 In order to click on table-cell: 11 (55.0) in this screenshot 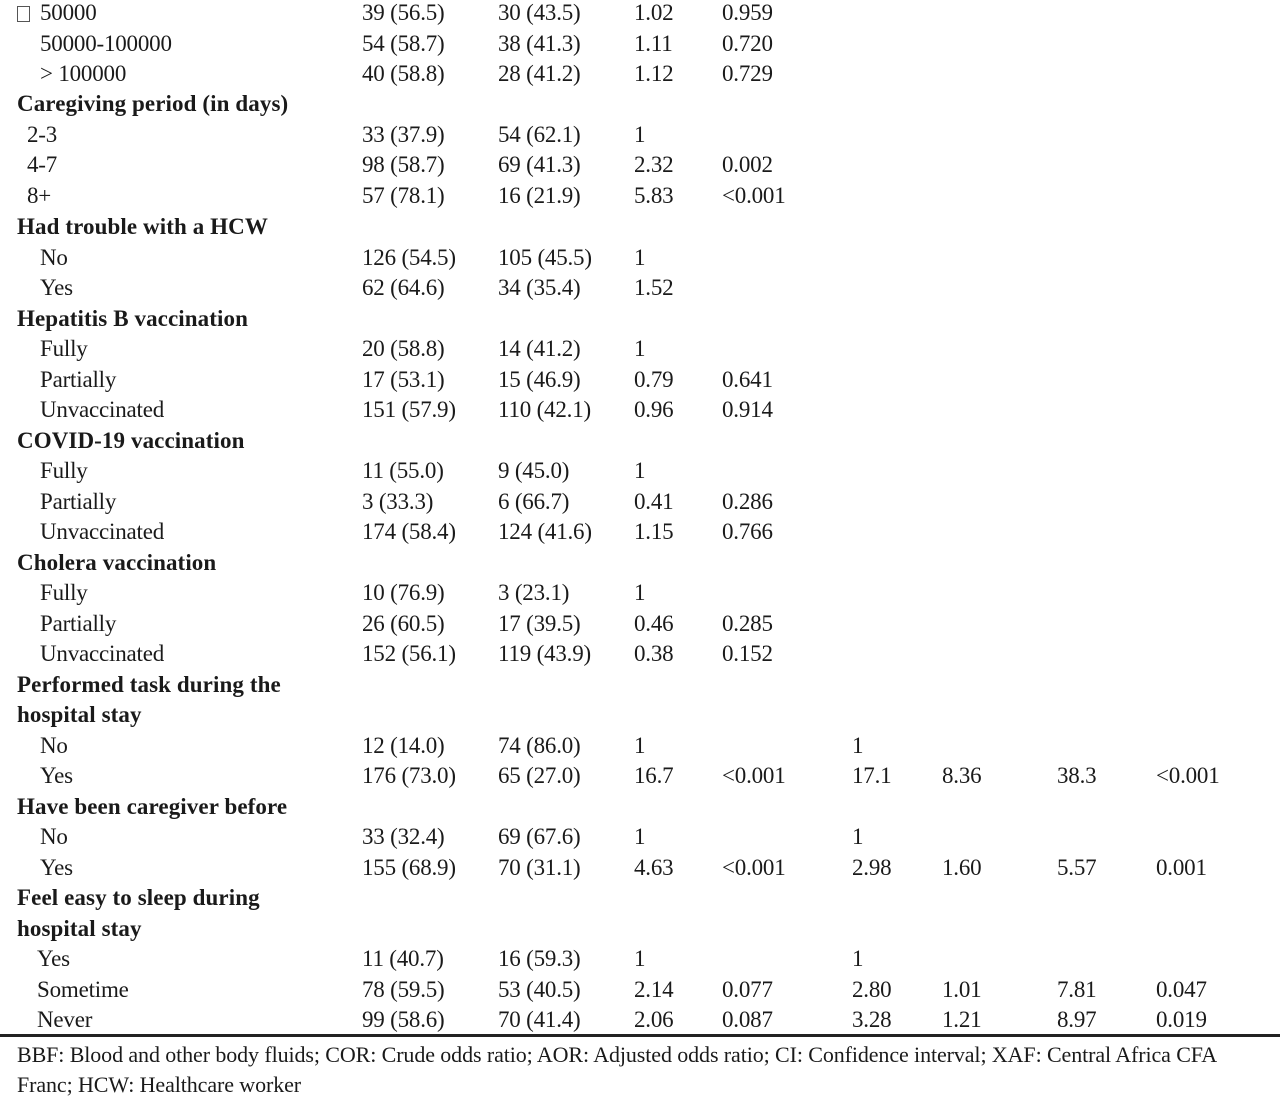, I will do `click(403, 470)`.